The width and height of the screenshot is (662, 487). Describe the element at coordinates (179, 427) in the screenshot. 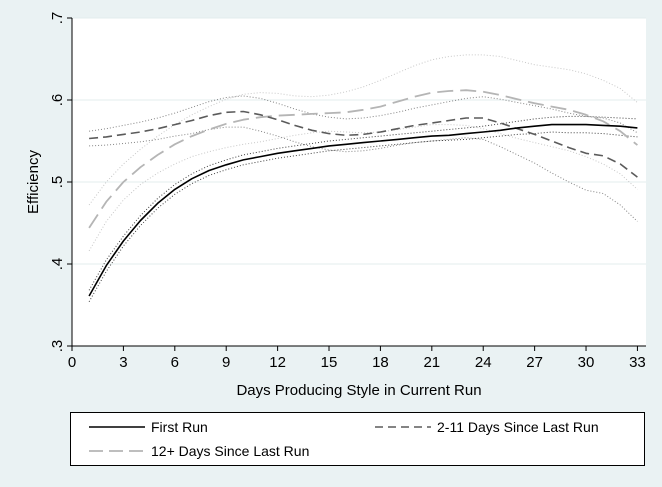

I see `legend-label-first-run: First Run` at that location.